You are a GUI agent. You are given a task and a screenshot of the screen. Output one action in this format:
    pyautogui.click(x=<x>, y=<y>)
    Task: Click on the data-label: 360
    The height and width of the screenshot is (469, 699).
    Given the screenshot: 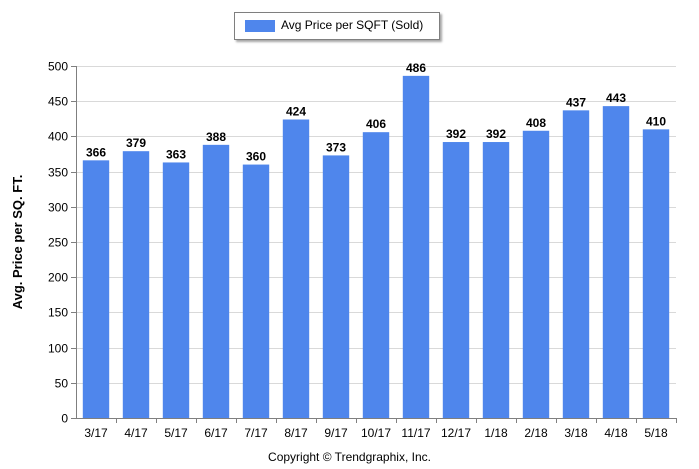 What is the action you would take?
    pyautogui.click(x=256, y=157)
    